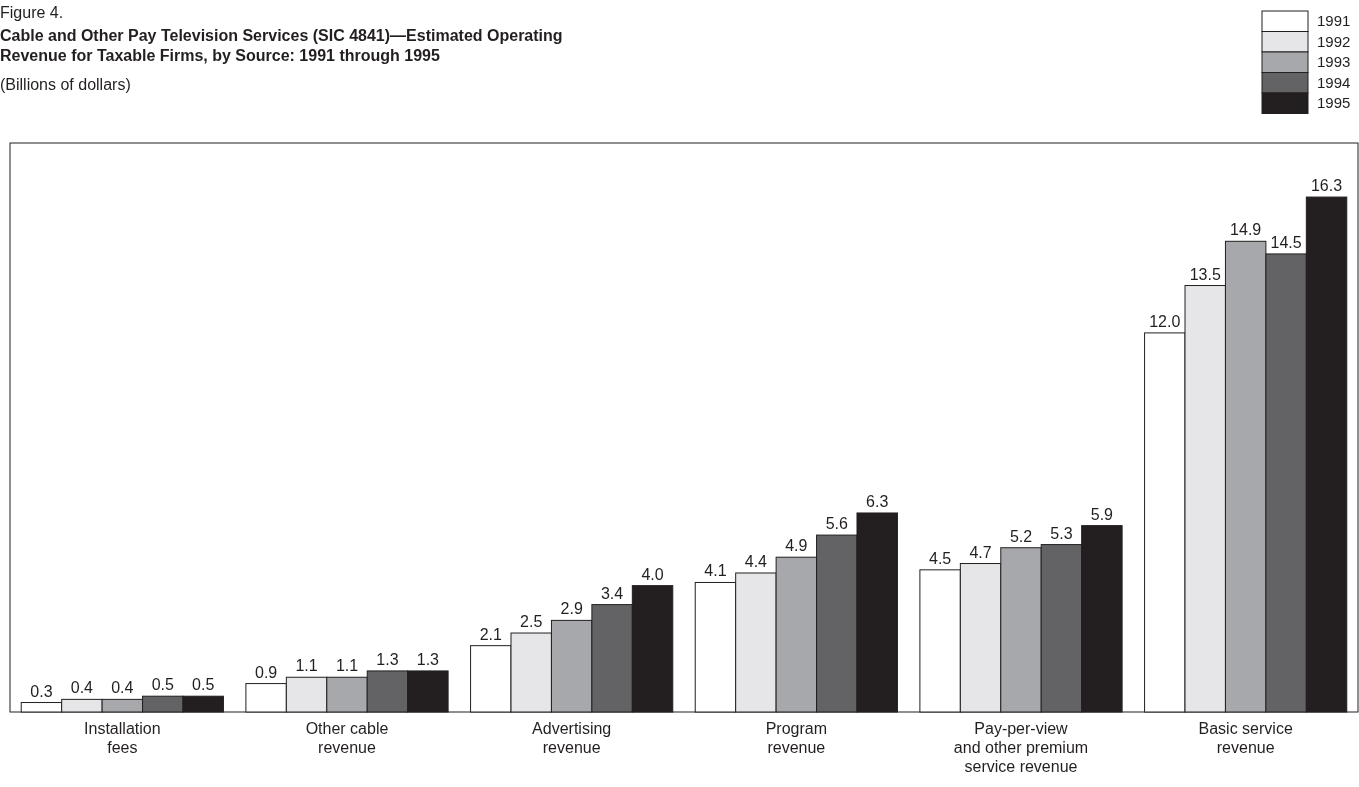  I want to click on legend-label: 1992, so click(1334, 41).